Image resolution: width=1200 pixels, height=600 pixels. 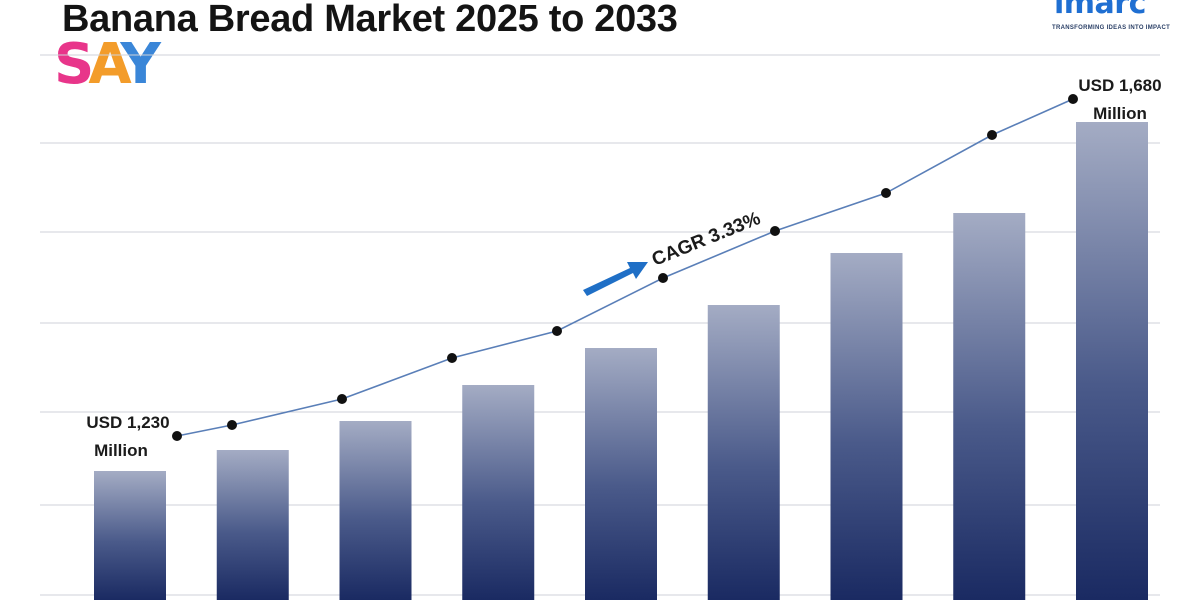 What do you see at coordinates (621, 474) in the screenshot?
I see `bar-2029` at bounding box center [621, 474].